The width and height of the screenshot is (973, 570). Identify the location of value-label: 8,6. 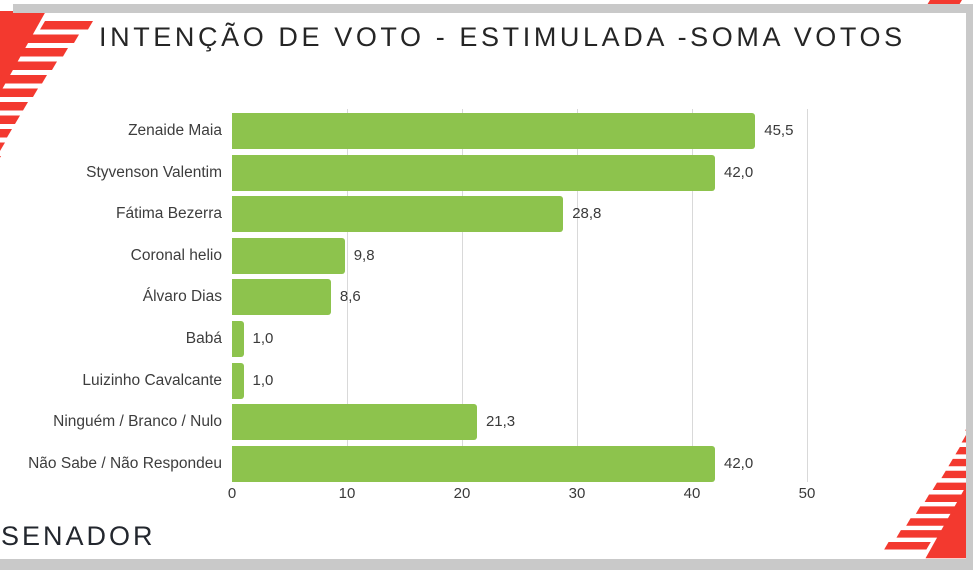
(350, 297).